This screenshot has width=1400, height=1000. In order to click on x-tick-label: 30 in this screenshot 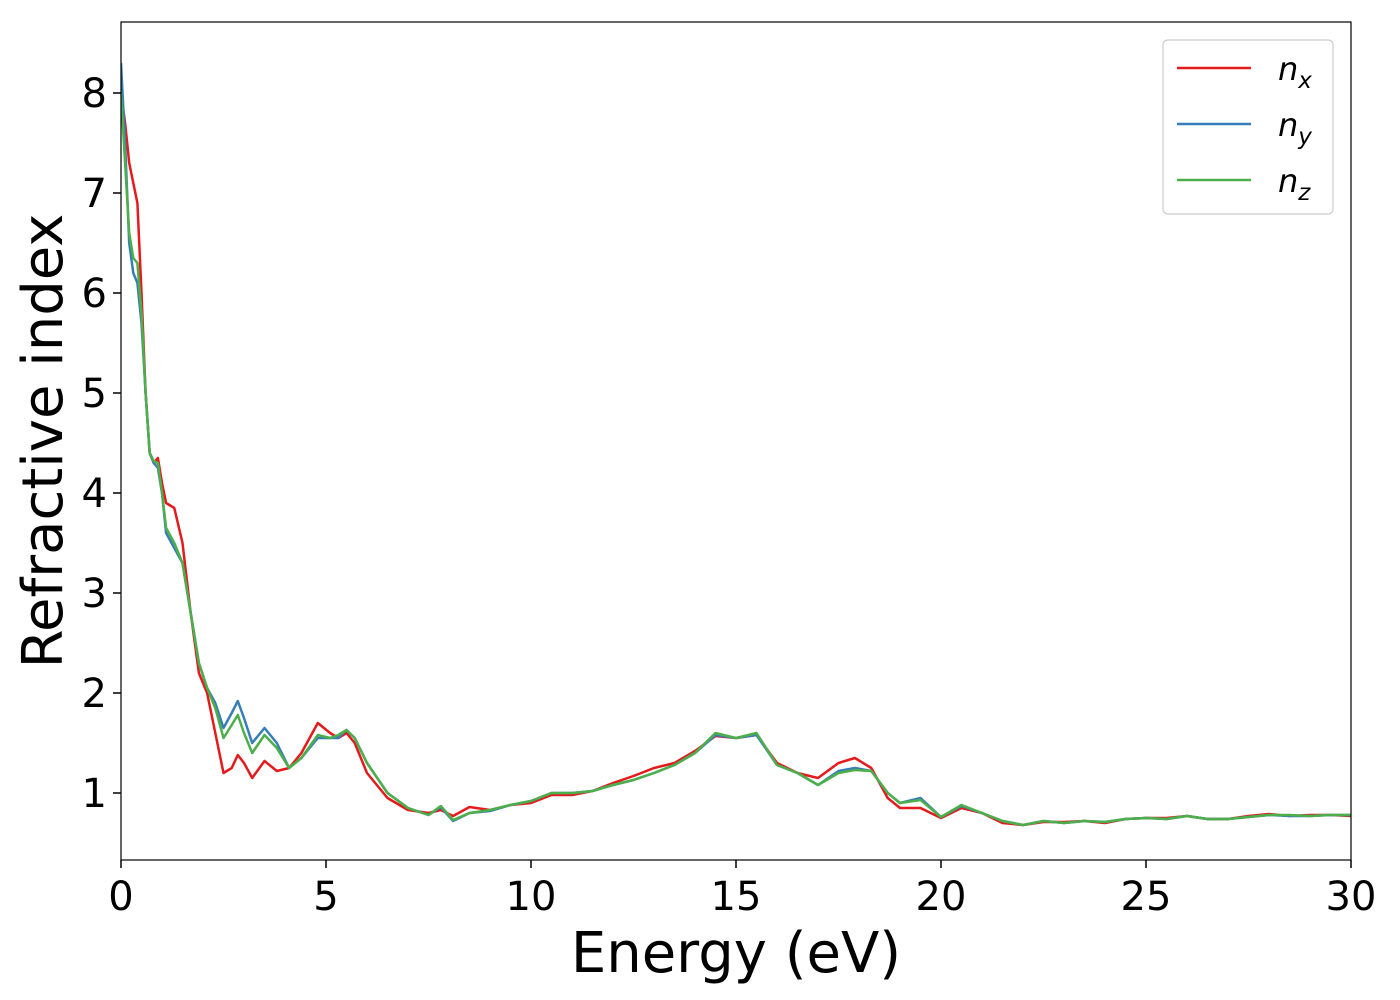, I will do `click(1351, 897)`.